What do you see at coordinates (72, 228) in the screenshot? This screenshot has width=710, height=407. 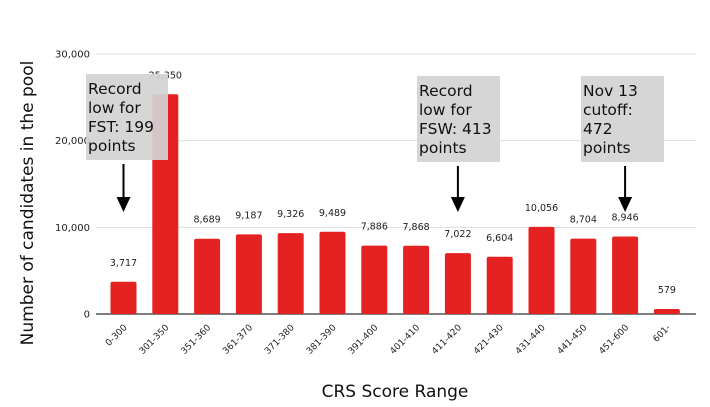 I see `y-tick-label: 10,000` at bounding box center [72, 228].